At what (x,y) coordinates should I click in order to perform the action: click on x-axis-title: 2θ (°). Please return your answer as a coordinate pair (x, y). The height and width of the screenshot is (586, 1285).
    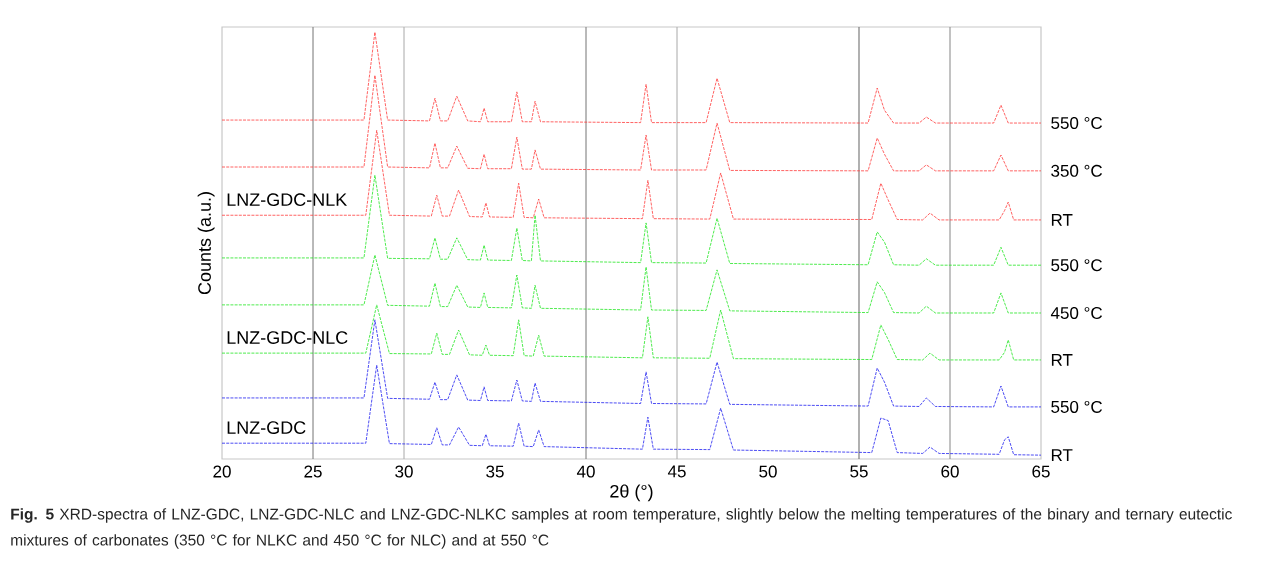
    Looking at the image, I should click on (631, 493).